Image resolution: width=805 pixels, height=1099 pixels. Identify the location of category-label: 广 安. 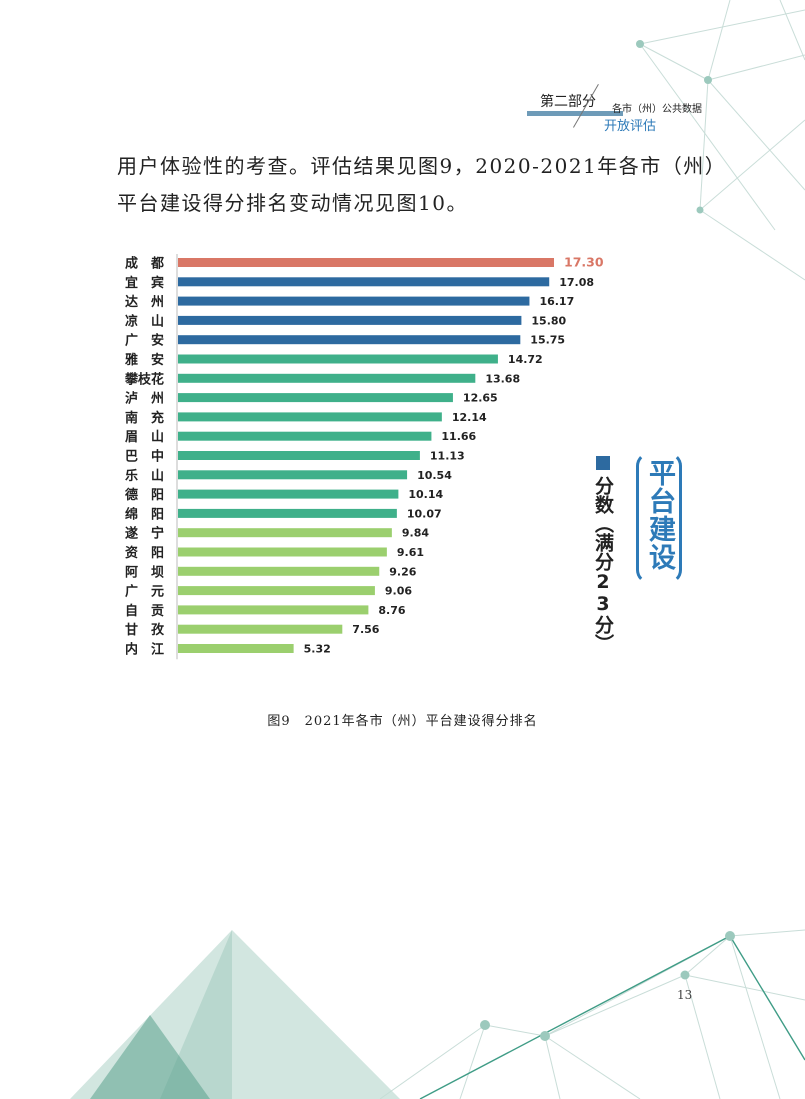
(144, 341).